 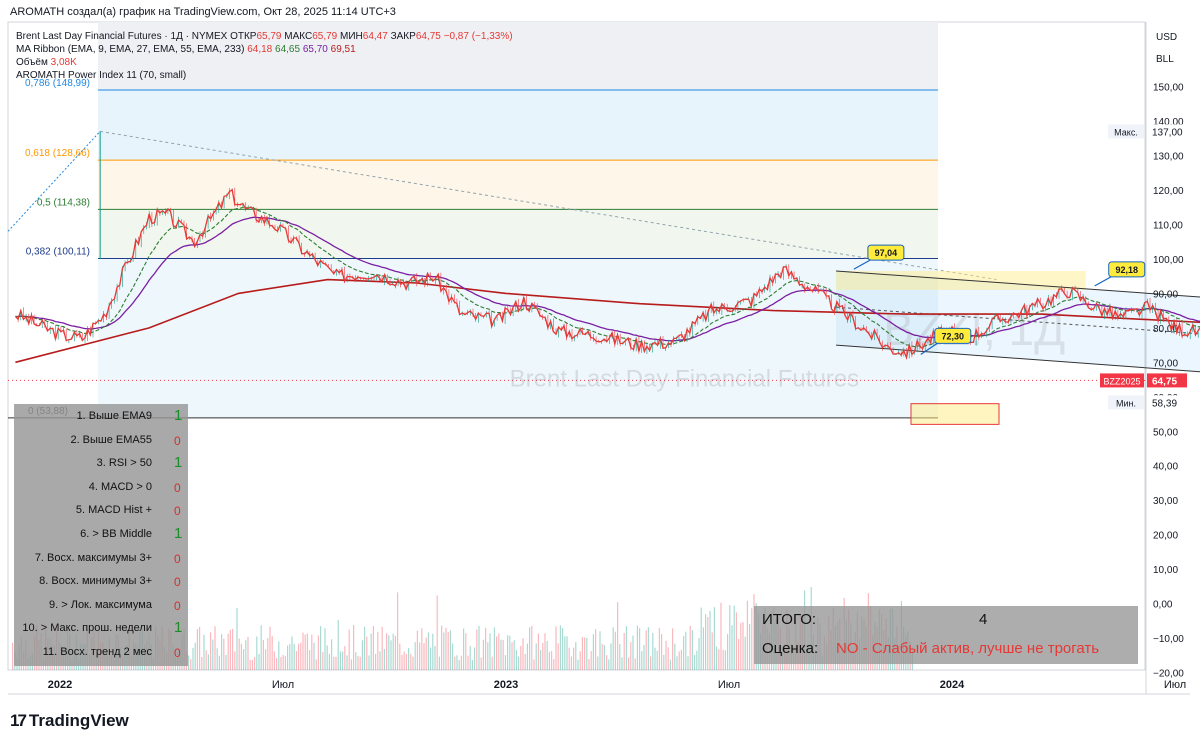 What do you see at coordinates (101, 586) in the screenshot?
I see `checklist-row: 8. Восх. минимумы 3+ 0` at bounding box center [101, 586].